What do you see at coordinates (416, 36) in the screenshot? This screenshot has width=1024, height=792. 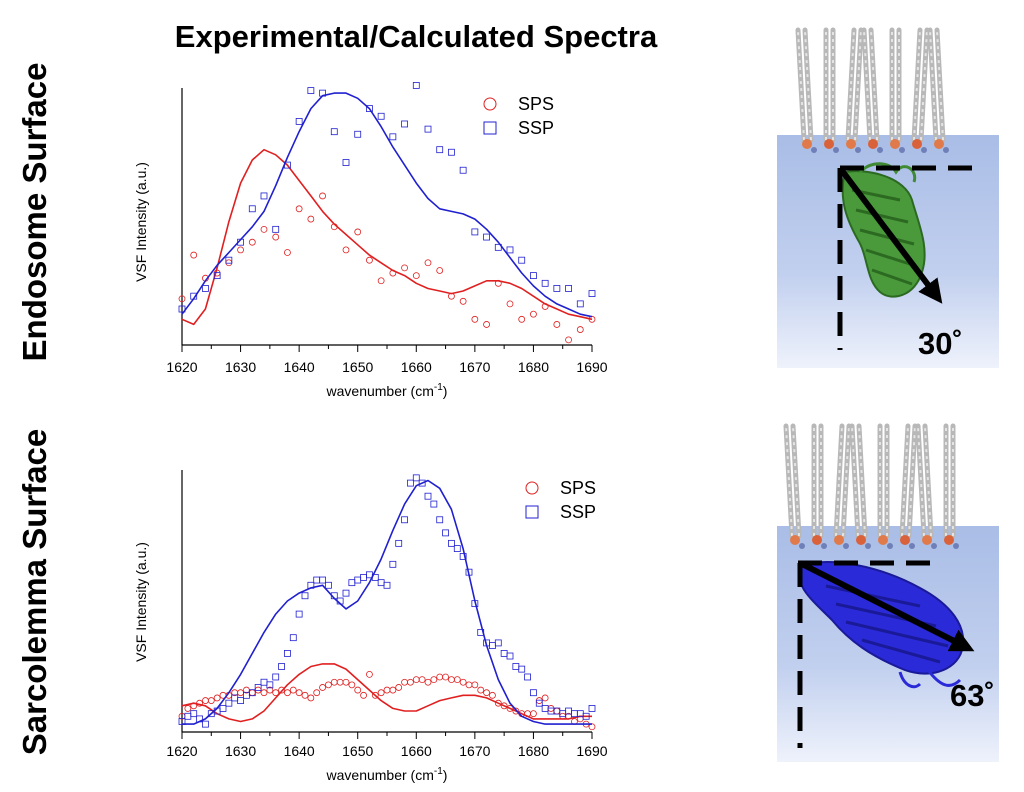 I see `figure-title: Experimental/Calculated Spectra` at bounding box center [416, 36].